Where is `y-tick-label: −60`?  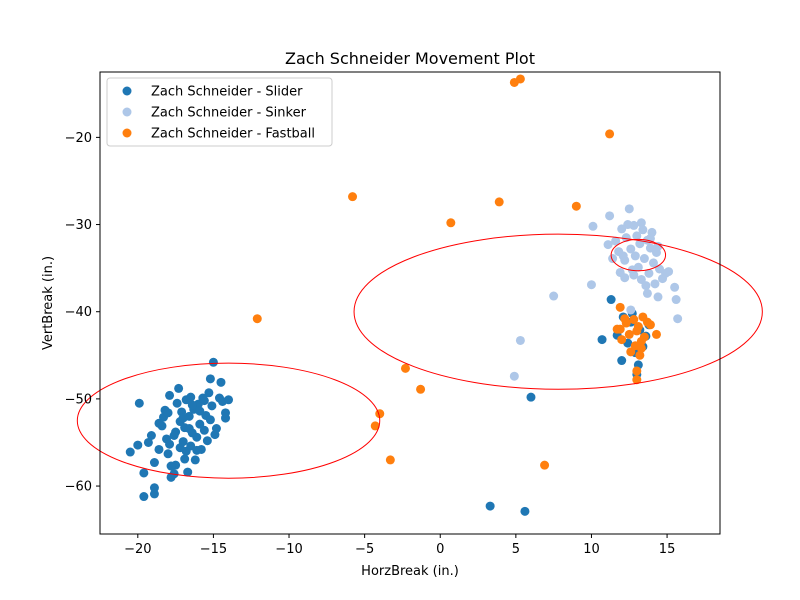
y-tick-label: −60 is located at coordinates (78, 487).